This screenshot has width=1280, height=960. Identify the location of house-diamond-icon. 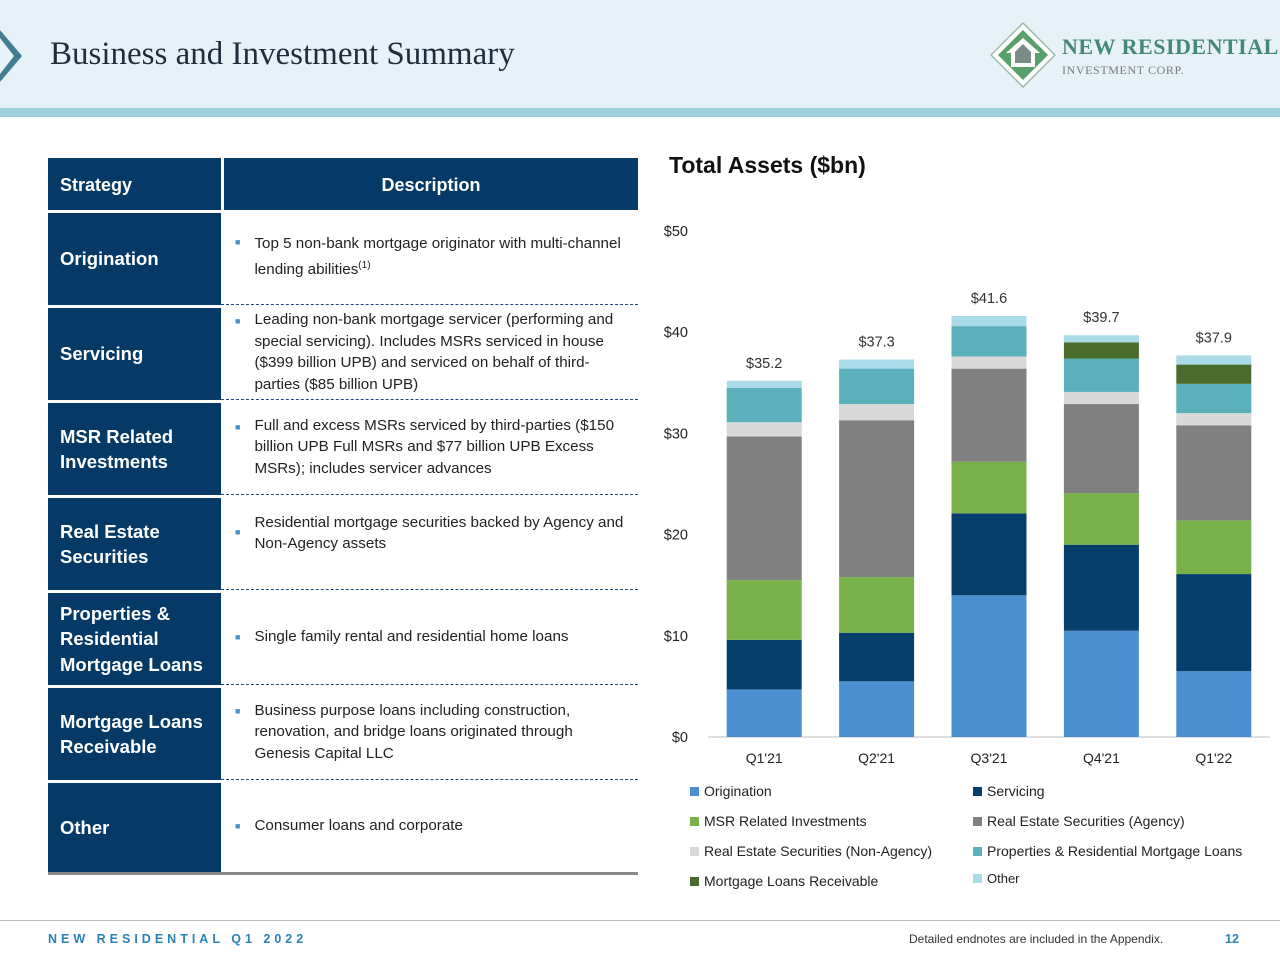
(1023, 55).